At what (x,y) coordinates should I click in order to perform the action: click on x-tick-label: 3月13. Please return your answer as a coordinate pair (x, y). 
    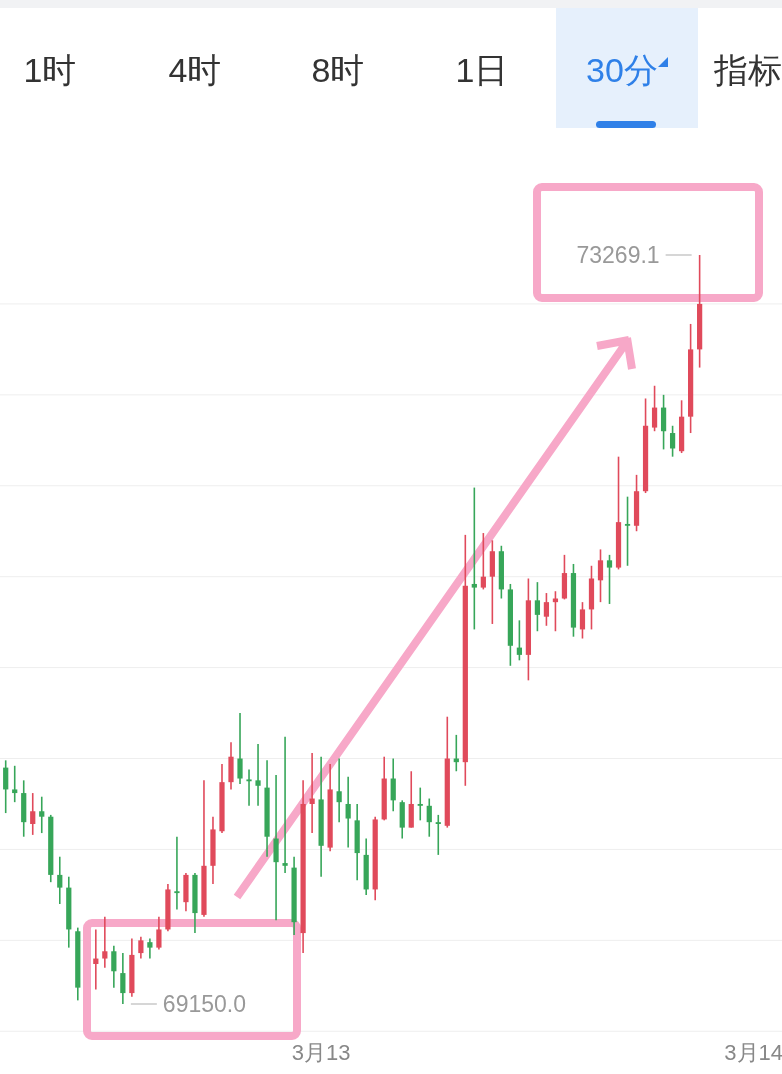
    Looking at the image, I should click on (321, 1052).